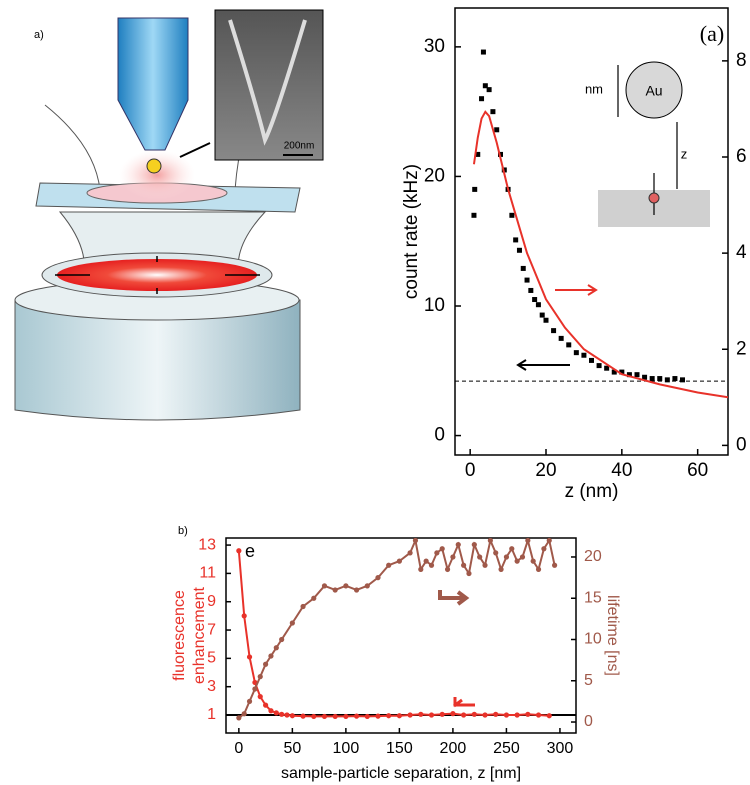 This screenshot has height=785, width=750. What do you see at coordinates (741, 444) in the screenshot?
I see `y2-tick-label: 0` at bounding box center [741, 444].